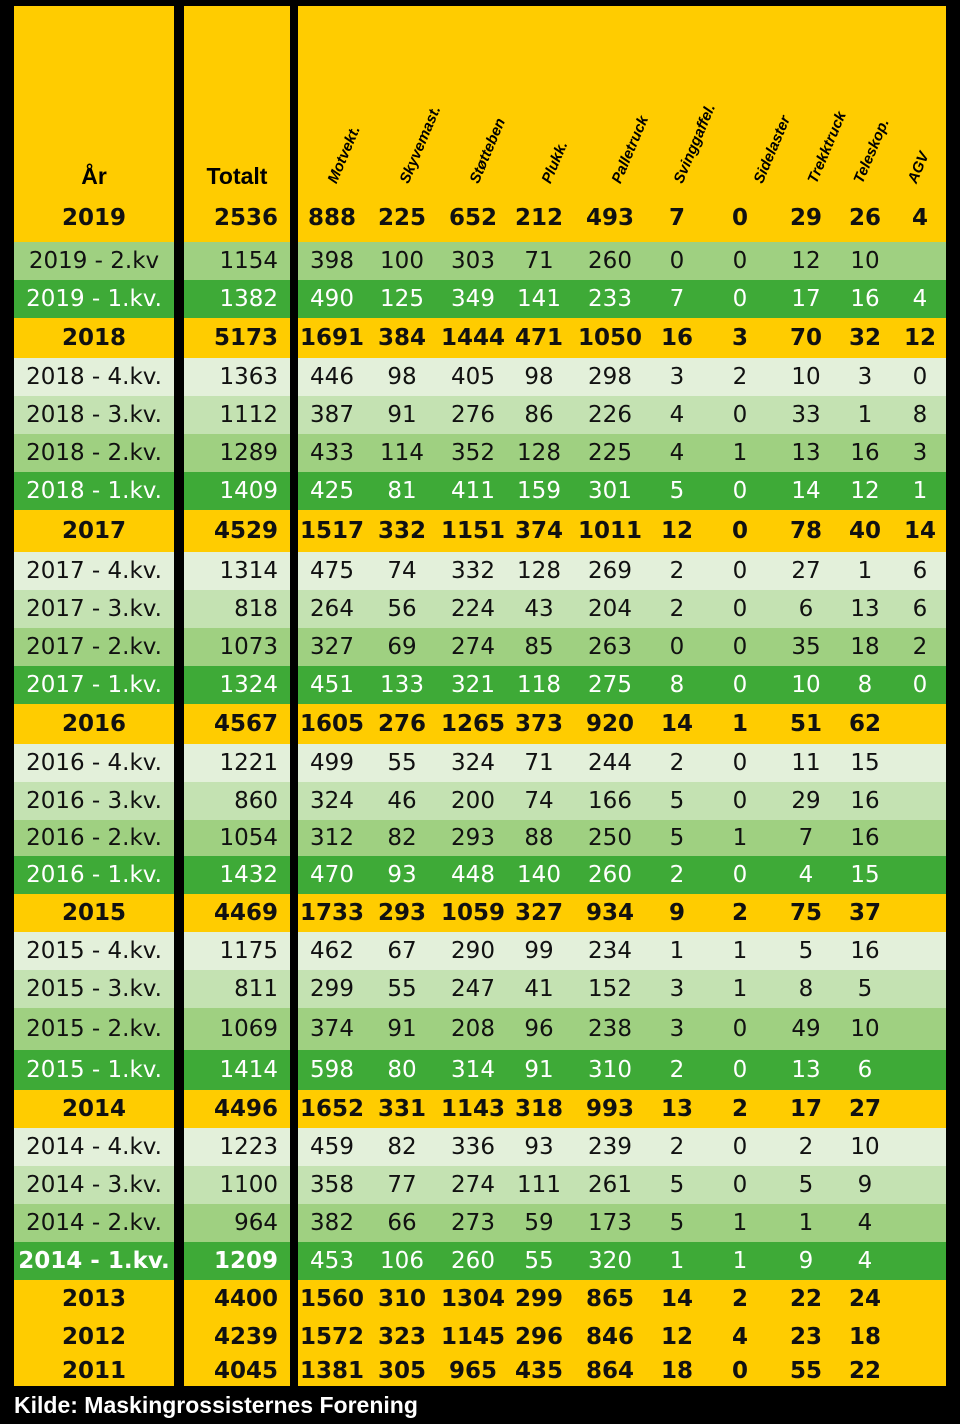 The height and width of the screenshot is (1424, 960). I want to click on cell-støtteben: 321, so click(473, 685).